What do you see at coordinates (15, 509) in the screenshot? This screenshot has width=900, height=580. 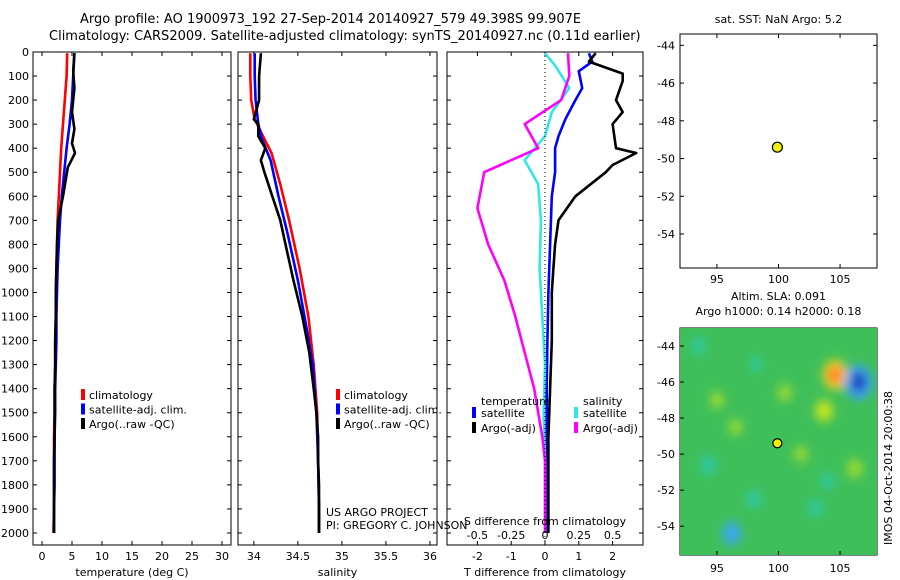 I see `ytick-label: 1900` at bounding box center [15, 509].